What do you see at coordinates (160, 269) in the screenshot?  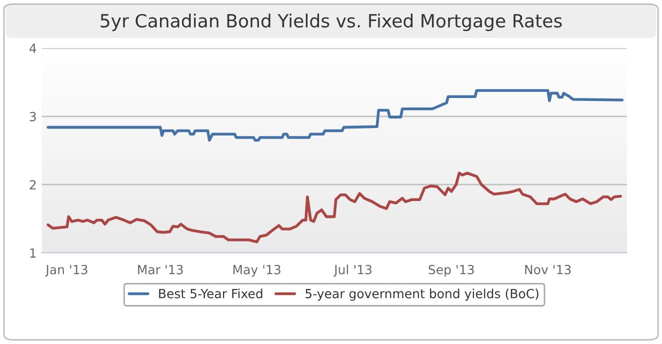 I see `x-tick-label: Mar '13` at bounding box center [160, 269].